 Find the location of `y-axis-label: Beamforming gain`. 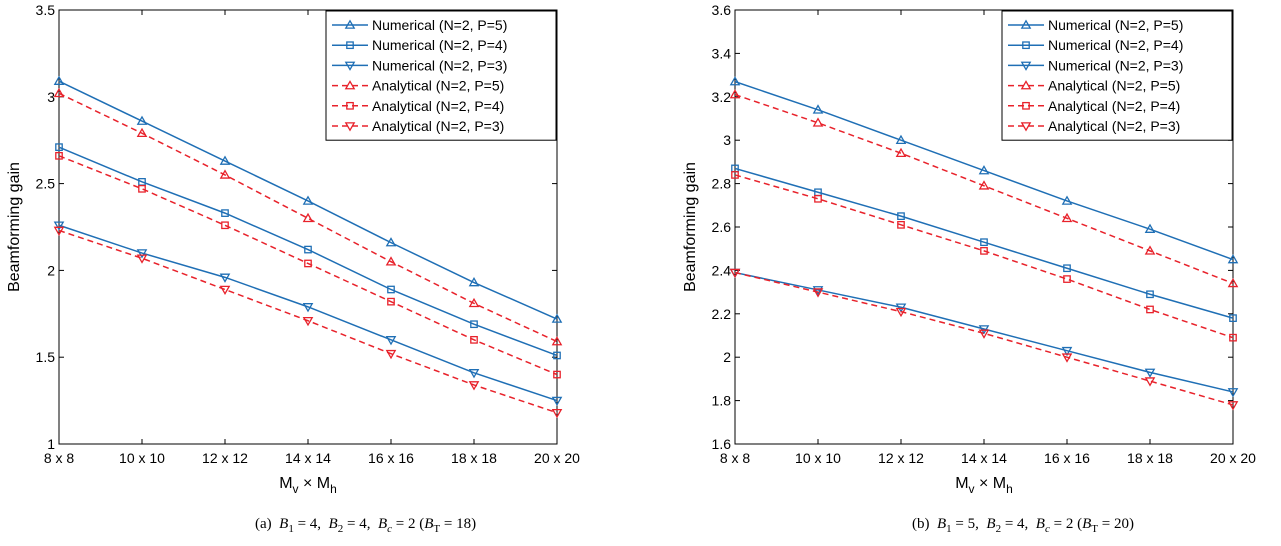

y-axis-label: Beamforming gain is located at coordinates (690, 227).